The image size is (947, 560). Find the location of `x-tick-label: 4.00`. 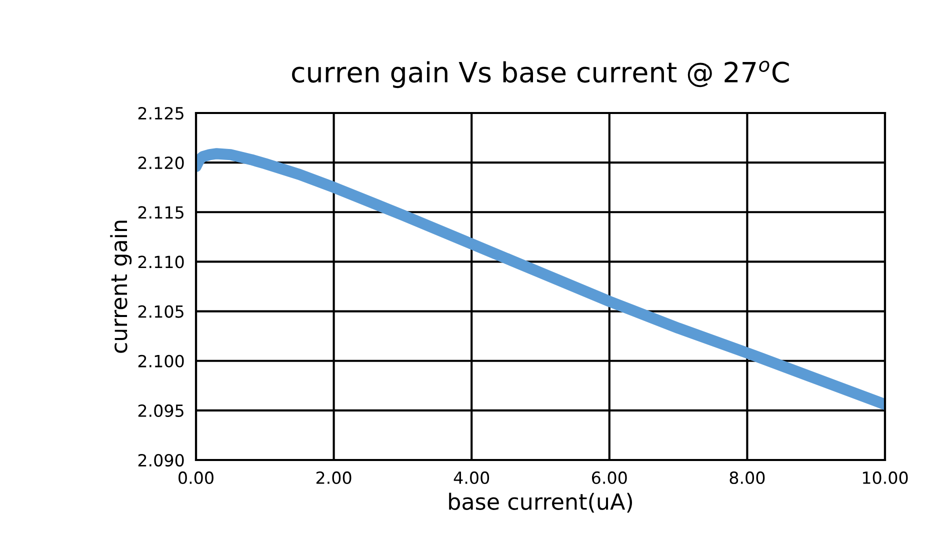

x-tick-label: 4.00 is located at coordinates (472, 477).